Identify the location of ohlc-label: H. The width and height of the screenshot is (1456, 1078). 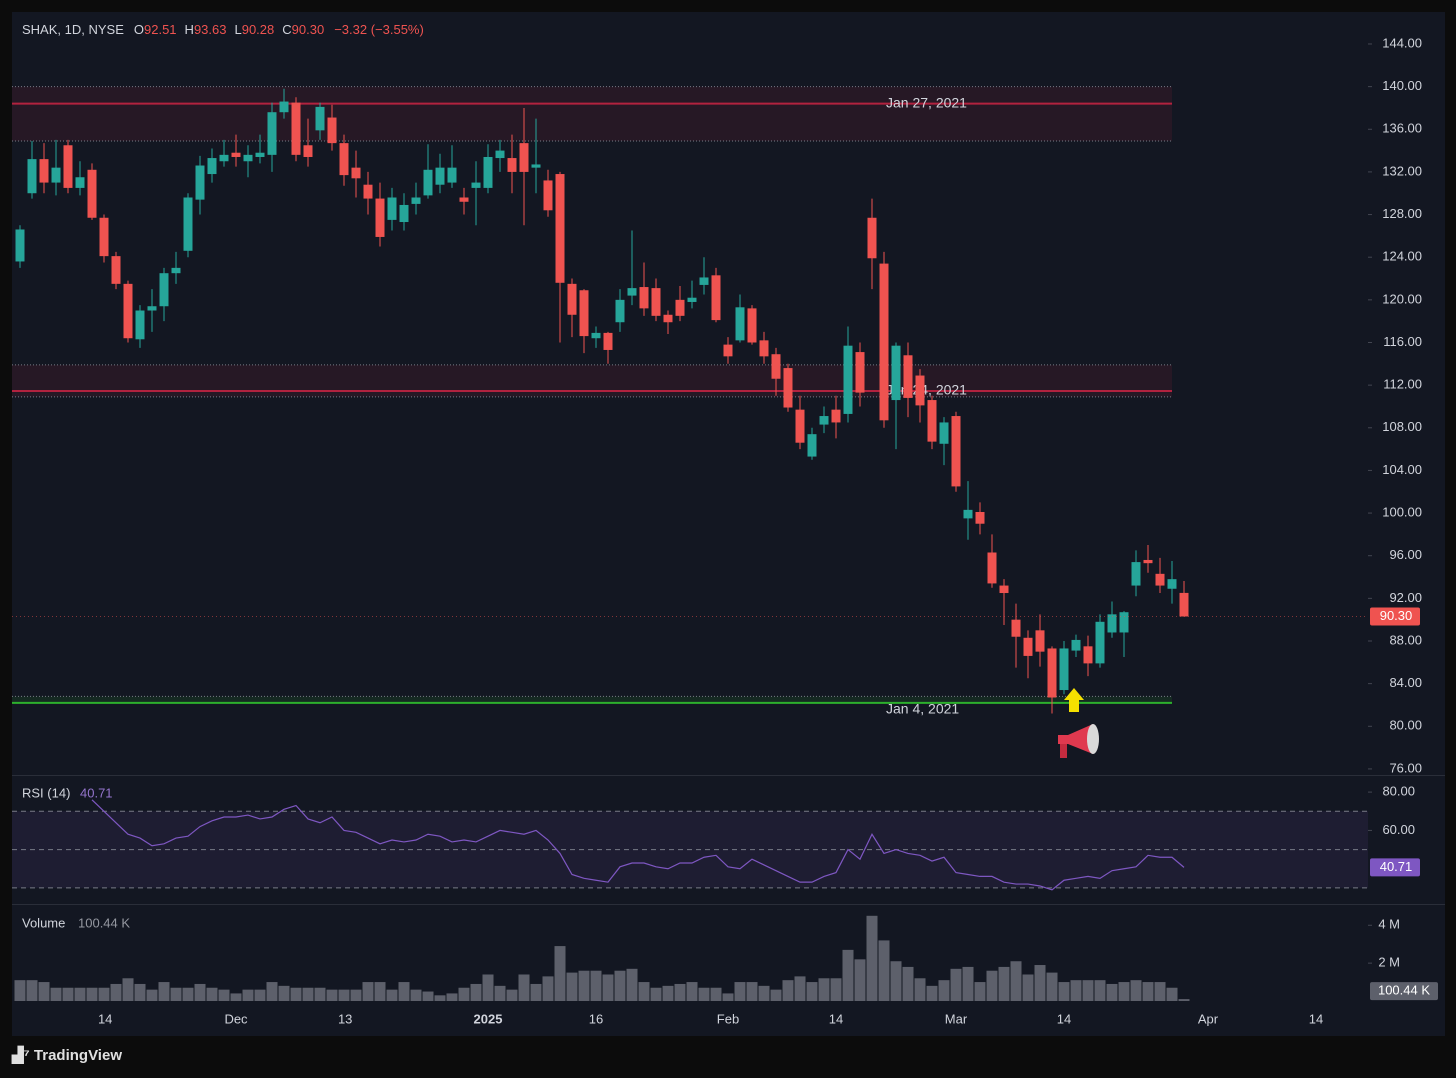
(189, 29).